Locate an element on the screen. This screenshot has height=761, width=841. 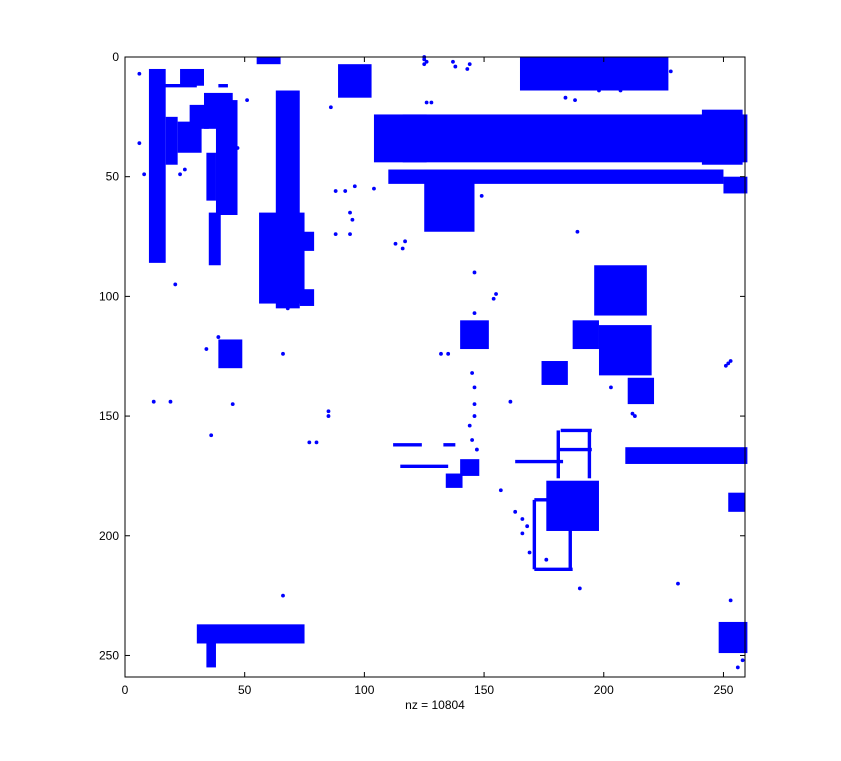
x-tick-label: 50 is located at coordinates (245, 690).